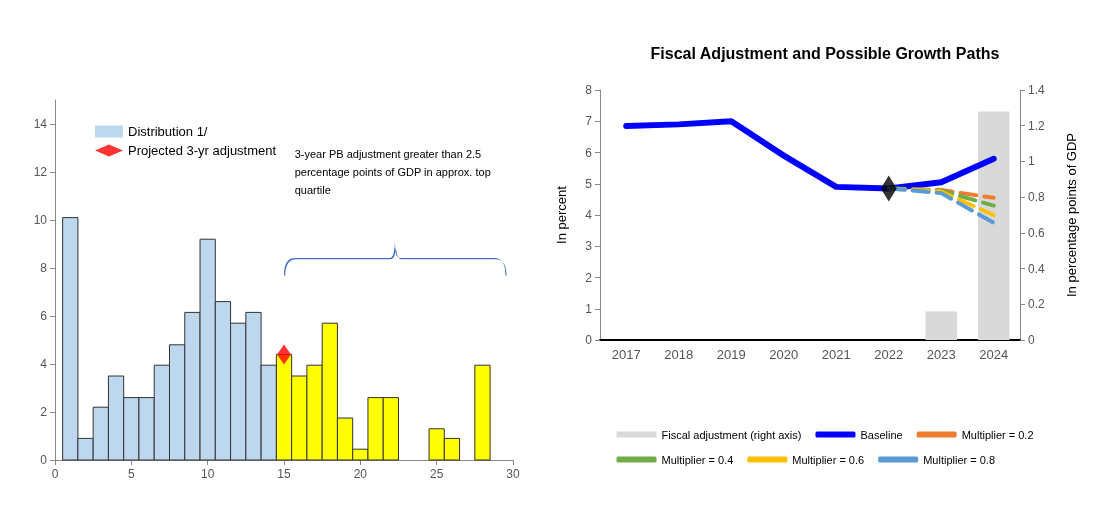  I want to click on legend-label: Multiplier = 0.2, so click(997, 434).